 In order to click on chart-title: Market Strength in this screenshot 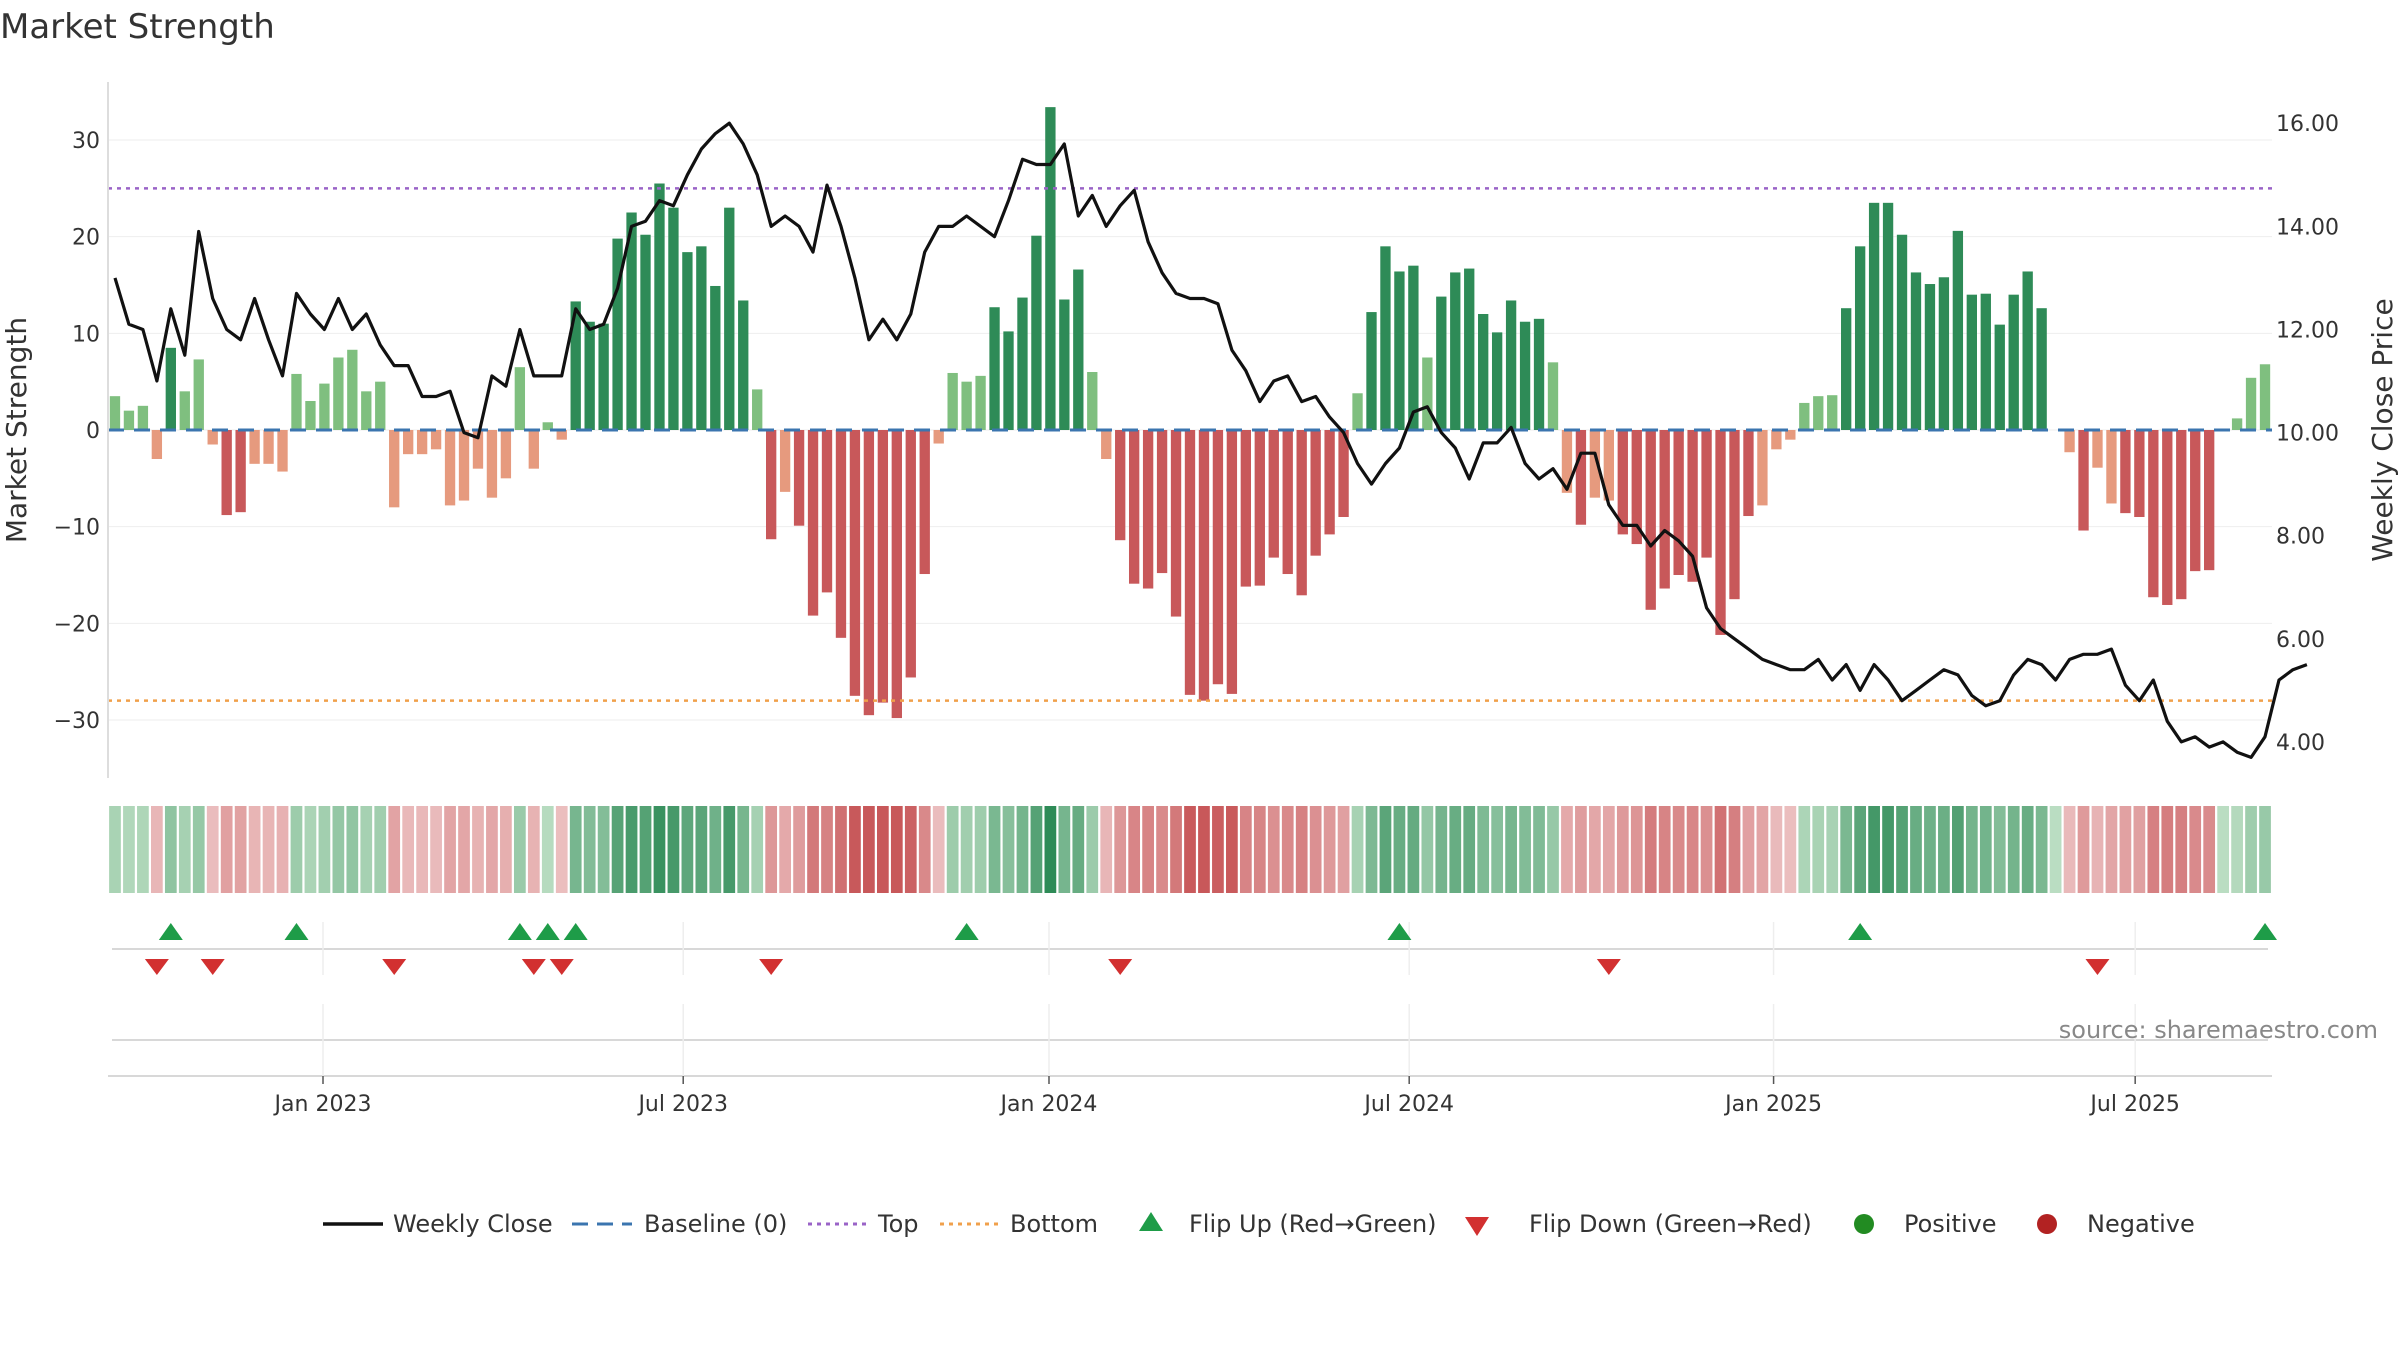, I will do `click(137, 27)`.